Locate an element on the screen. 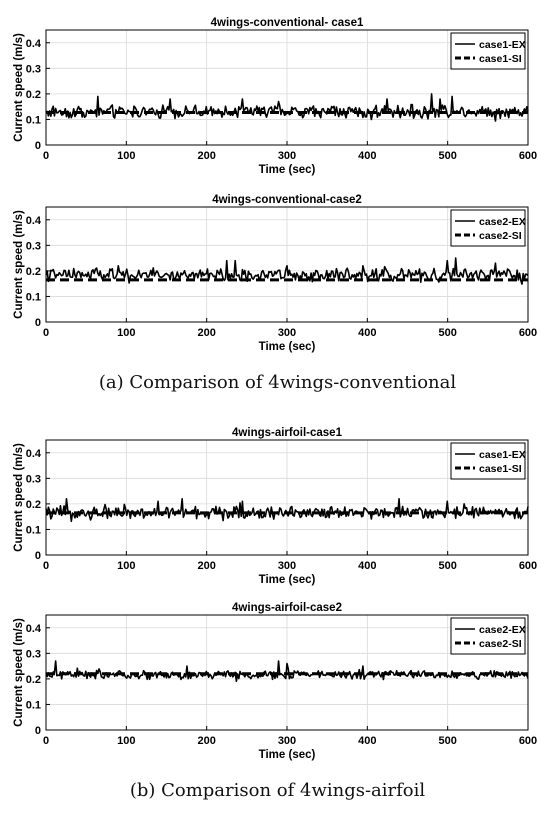  caption-b: (b) Comparison of 4wings-airfoil is located at coordinates (277, 790).